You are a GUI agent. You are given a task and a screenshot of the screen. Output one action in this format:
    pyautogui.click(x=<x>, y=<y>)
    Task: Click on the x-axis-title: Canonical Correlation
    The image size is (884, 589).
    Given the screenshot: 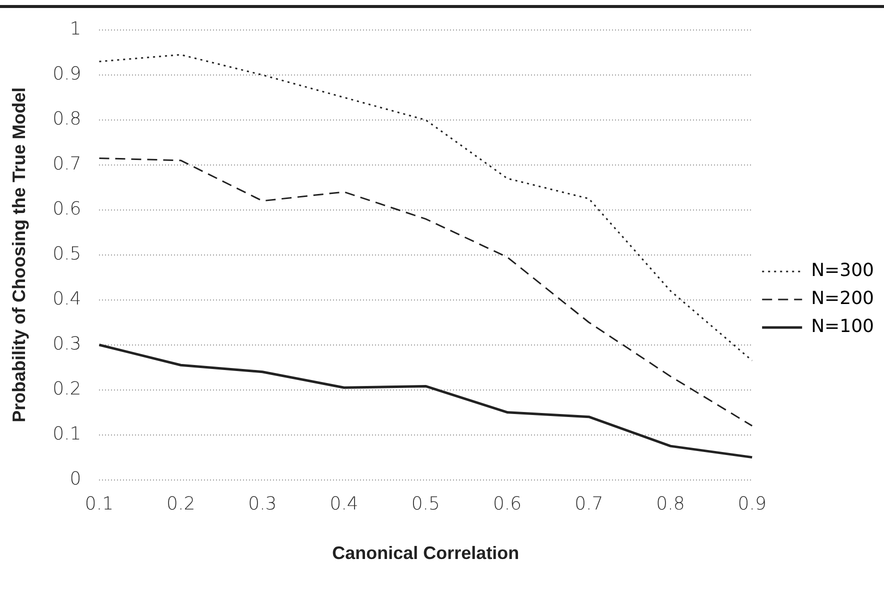 What is the action you would take?
    pyautogui.click(x=426, y=553)
    